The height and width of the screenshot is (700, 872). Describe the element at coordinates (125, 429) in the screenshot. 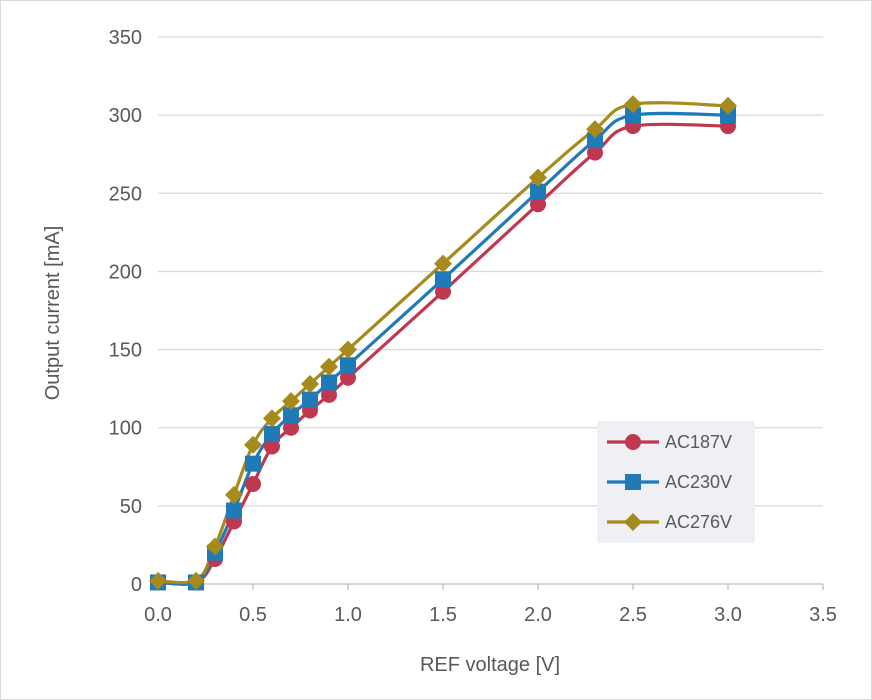

I see `y-tick-label: 100` at that location.